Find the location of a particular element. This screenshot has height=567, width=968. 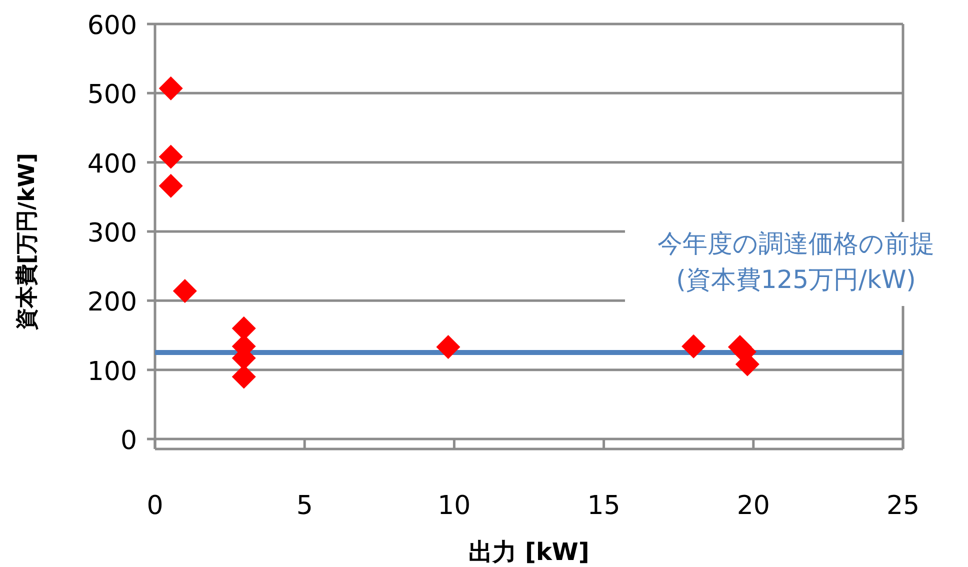

ref-line-label: 今年度の調達価格の前提 (資本費125万円/kW) is located at coordinates (796, 261).